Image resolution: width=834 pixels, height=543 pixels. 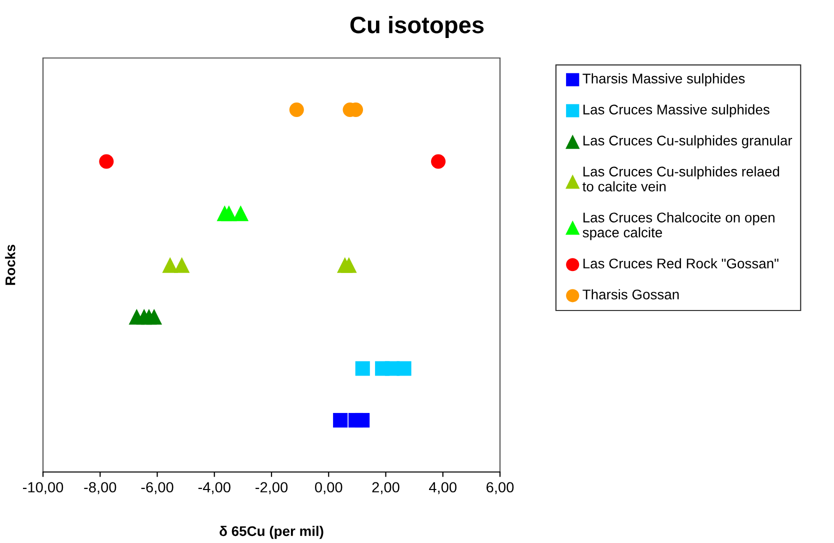 I want to click on x-tick-label: 0,00, so click(x=328, y=488).